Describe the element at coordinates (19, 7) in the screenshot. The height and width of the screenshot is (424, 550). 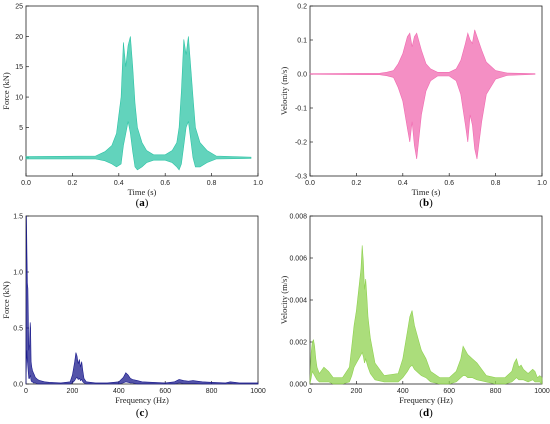
I see `y-tick-label: 25` at that location.